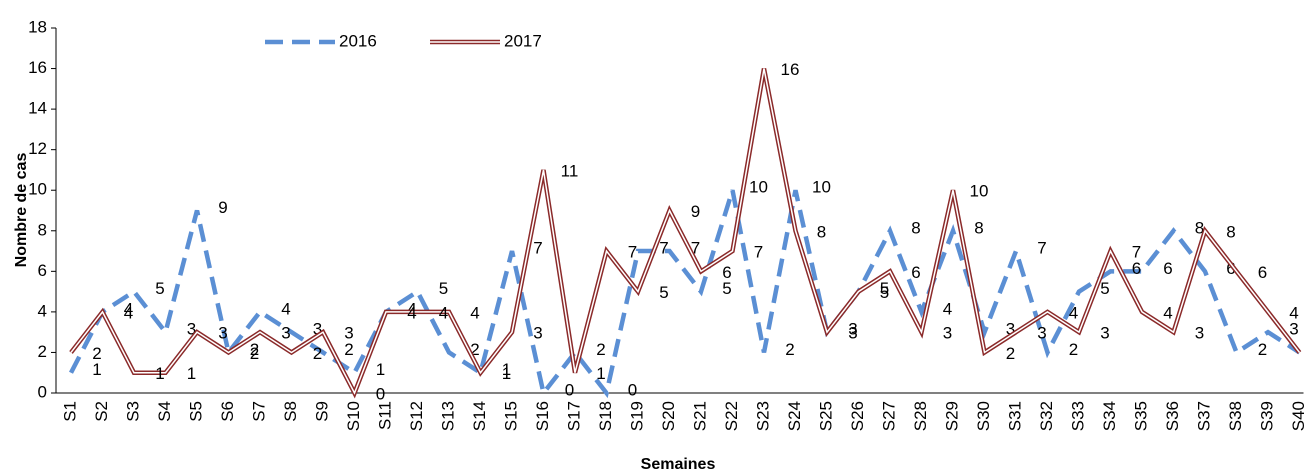 This screenshot has height=475, width=1306. What do you see at coordinates (699, 416) in the screenshot?
I see `x-tick-label: S21` at bounding box center [699, 416].